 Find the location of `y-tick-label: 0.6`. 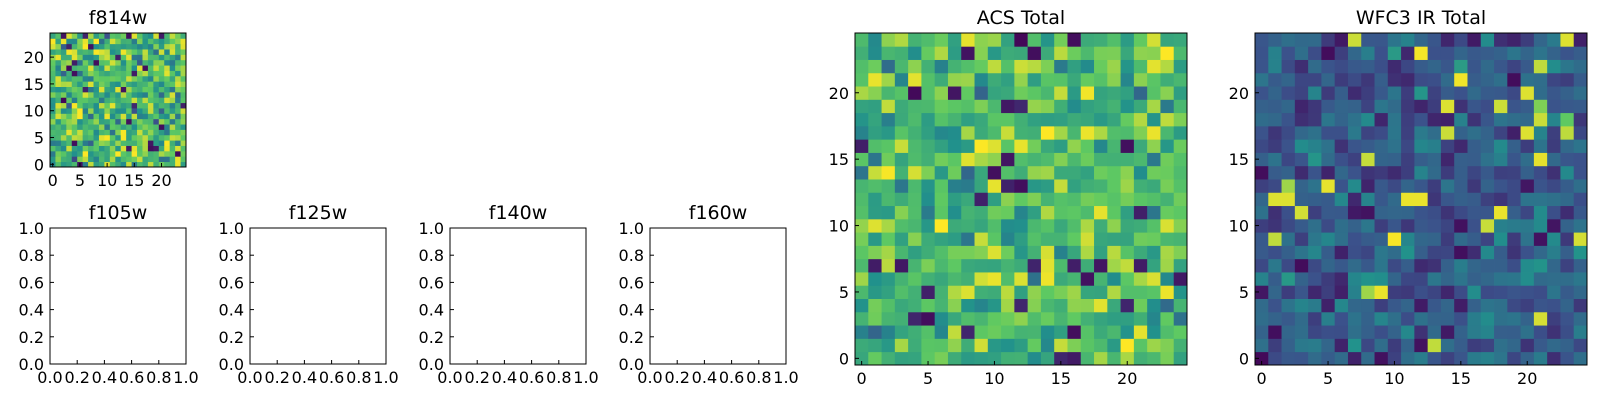

y-tick-label: 0.6 is located at coordinates (631, 282).